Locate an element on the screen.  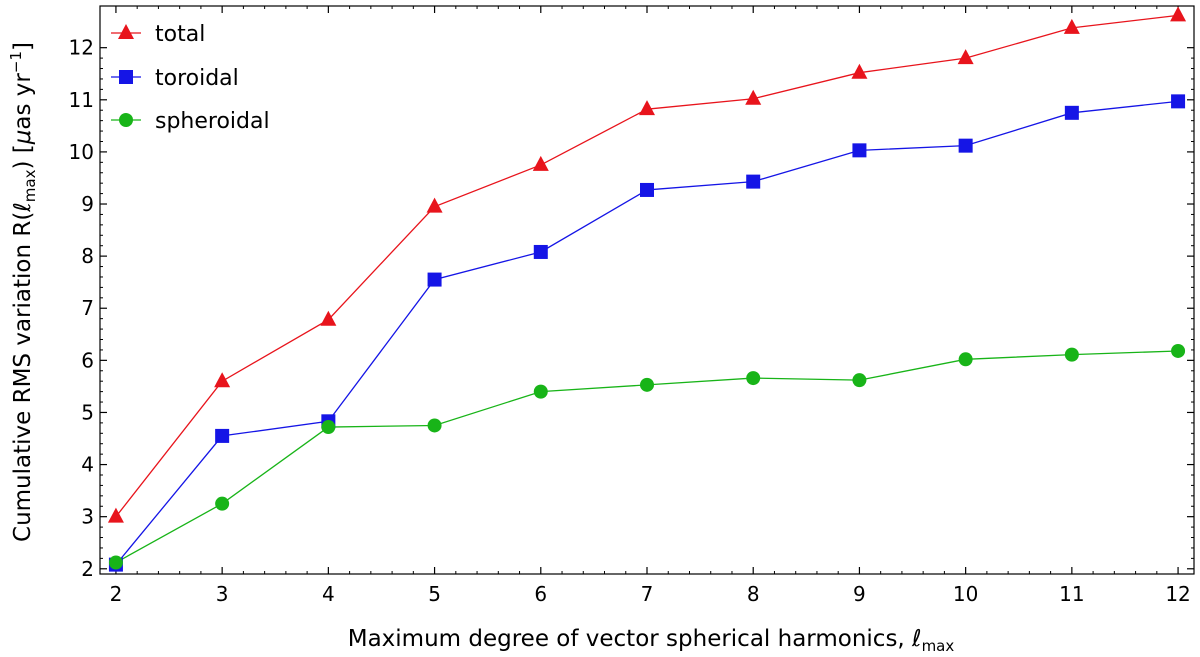
x-tick-label: 6 is located at coordinates (540, 594).